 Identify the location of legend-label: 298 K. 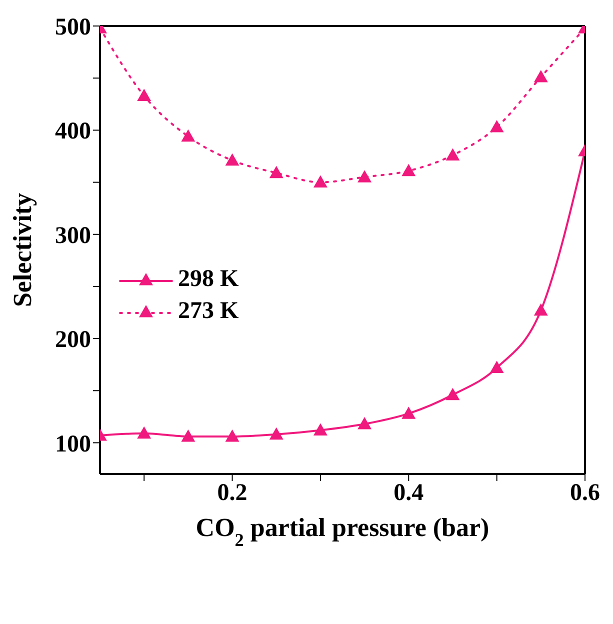
(208, 279).